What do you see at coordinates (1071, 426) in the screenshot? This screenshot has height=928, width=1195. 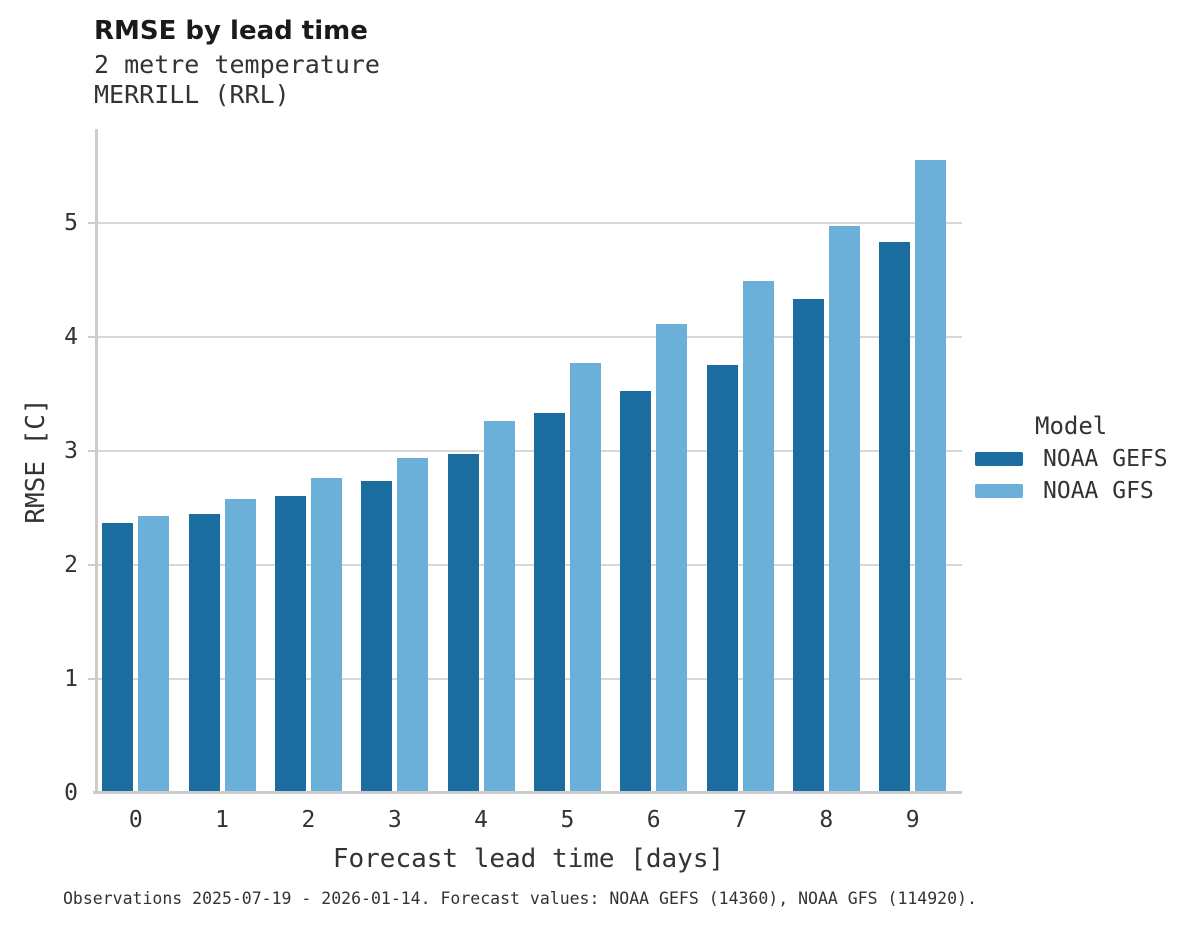 I see `legend-title: Model` at bounding box center [1071, 426].